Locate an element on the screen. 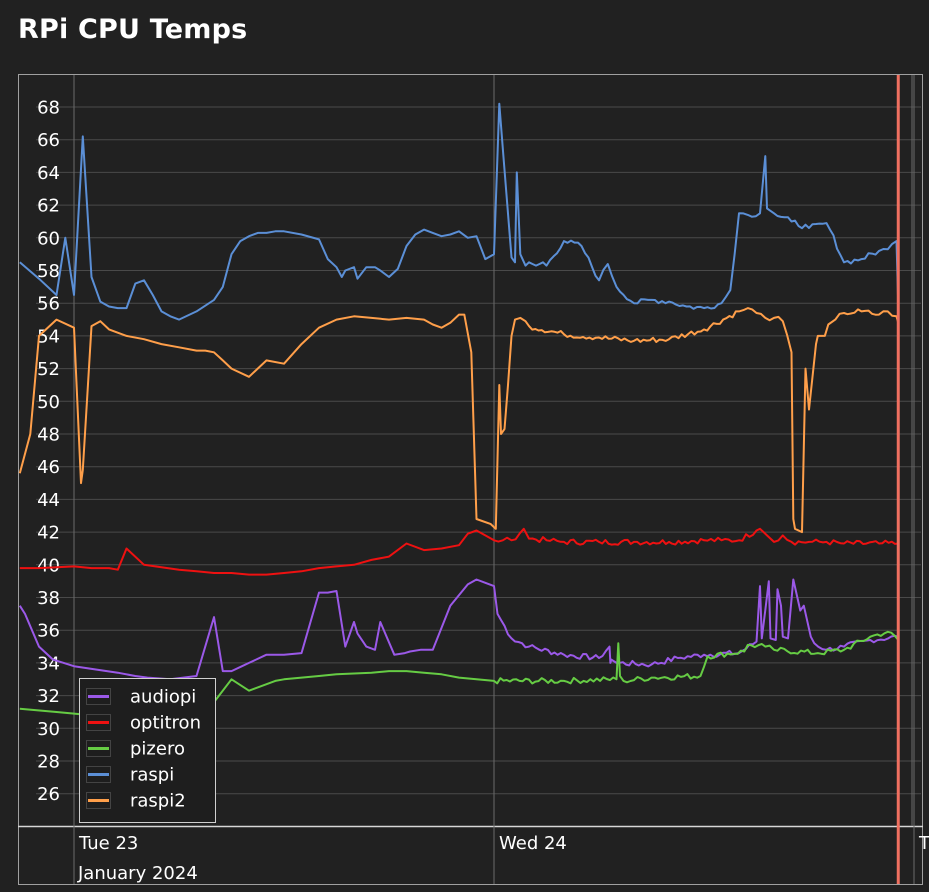 The width and height of the screenshot is (929, 892). y-tick-label: 44 is located at coordinates (48, 500).